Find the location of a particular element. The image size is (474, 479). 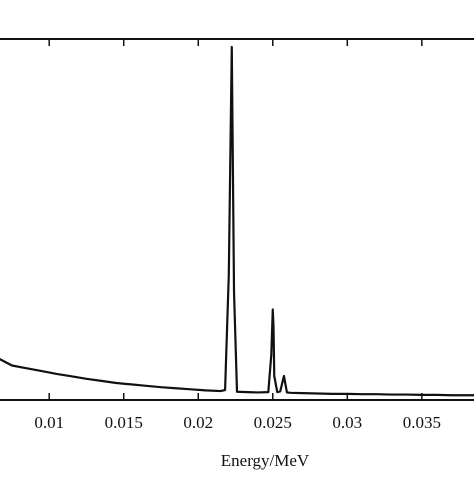

x-tick-label: 0.035 is located at coordinates (422, 422).